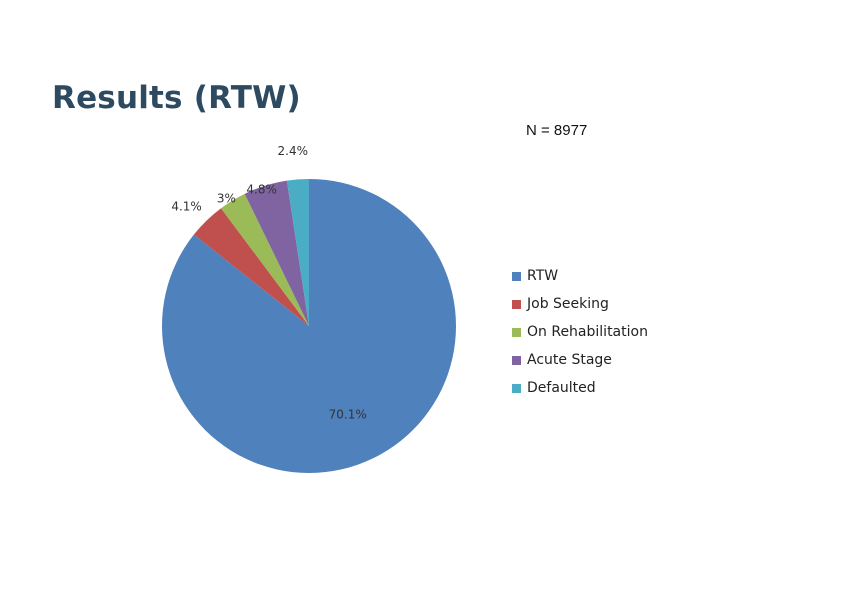 The width and height of the screenshot is (842, 595). I want to click on legend-item-acute-stage: Acute Stage, so click(580, 360).